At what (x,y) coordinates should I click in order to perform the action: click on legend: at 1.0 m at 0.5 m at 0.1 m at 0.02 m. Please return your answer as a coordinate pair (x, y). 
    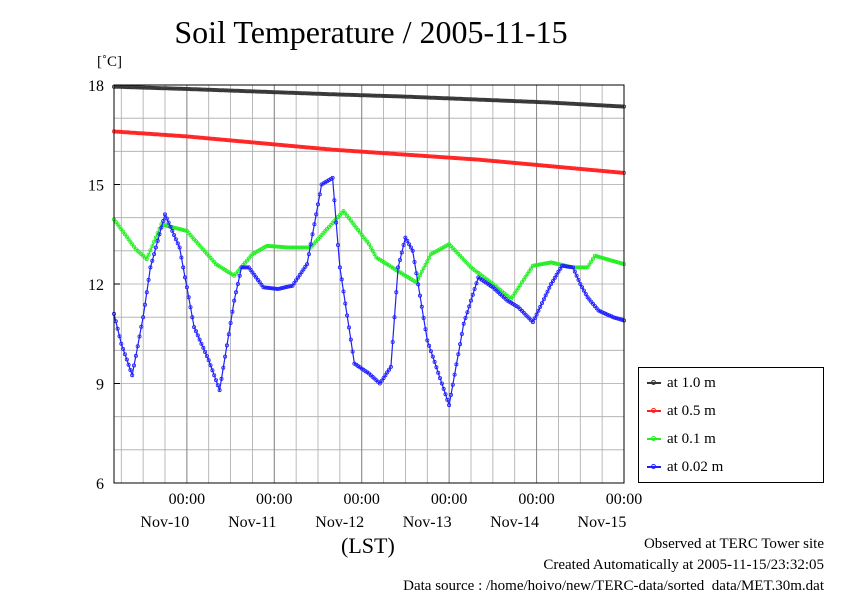
    Looking at the image, I should click on (731, 425).